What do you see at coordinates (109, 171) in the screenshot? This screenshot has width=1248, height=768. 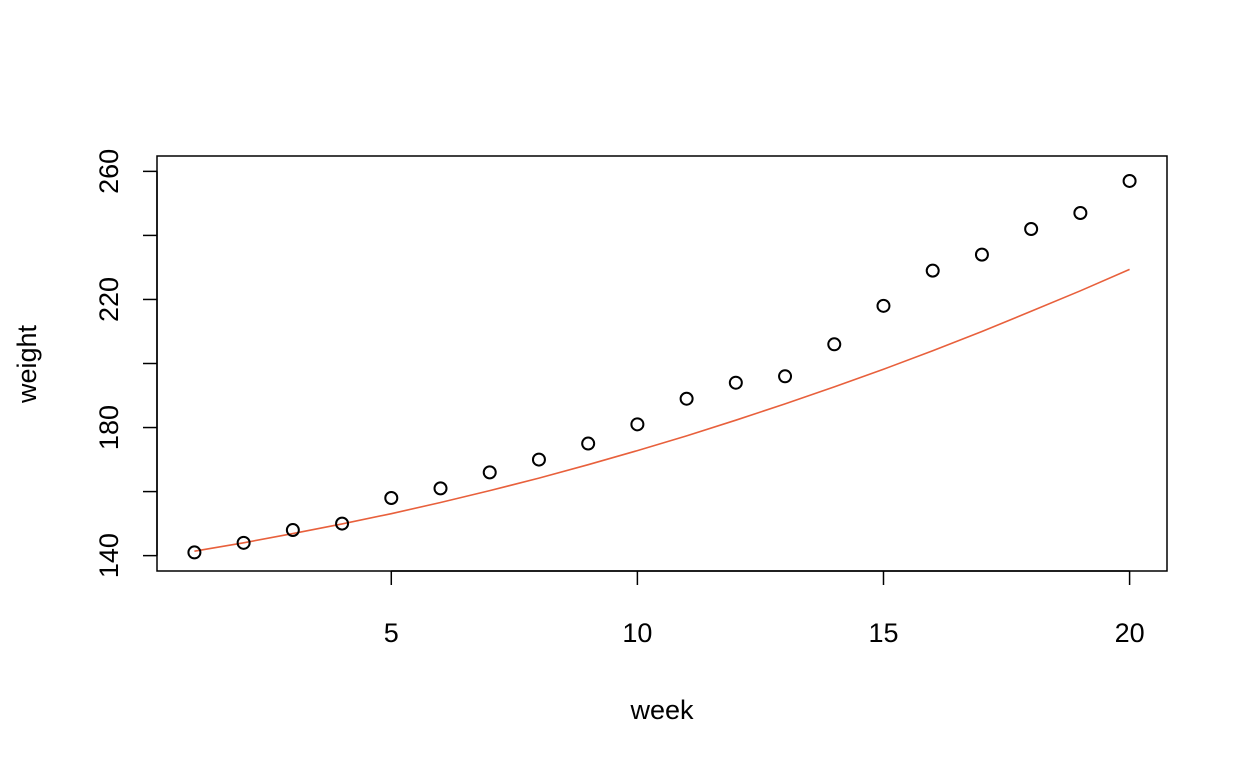 I see `y-tick-label: 260` at bounding box center [109, 171].